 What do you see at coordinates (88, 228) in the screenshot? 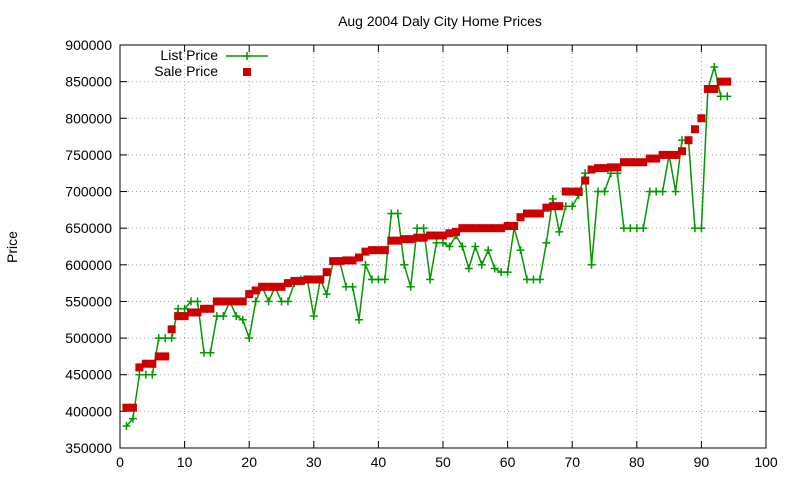
I see `y-tick-label: 650000` at bounding box center [88, 228].